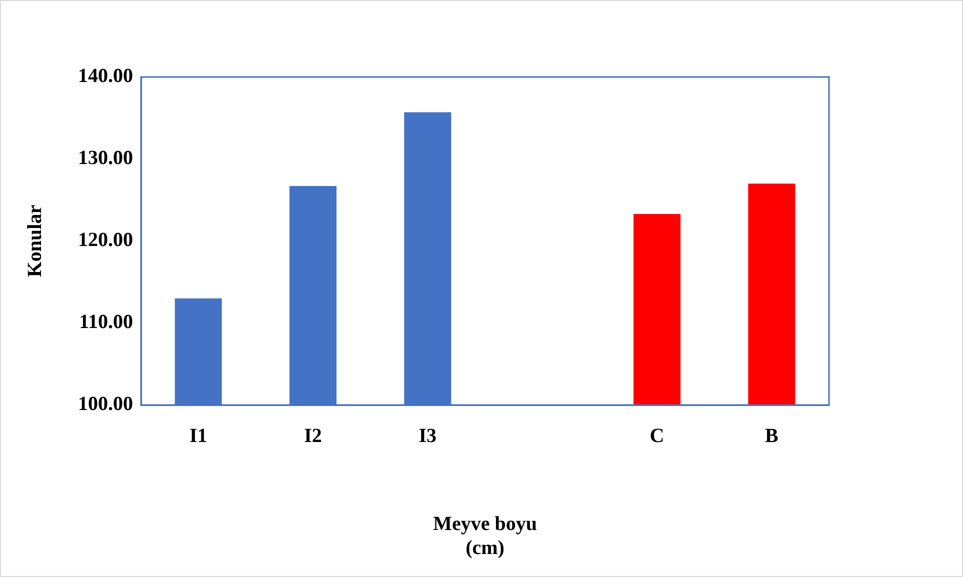 The width and height of the screenshot is (963, 577). What do you see at coordinates (105, 158) in the screenshot?
I see `y-tick-label: 130.00` at bounding box center [105, 158].